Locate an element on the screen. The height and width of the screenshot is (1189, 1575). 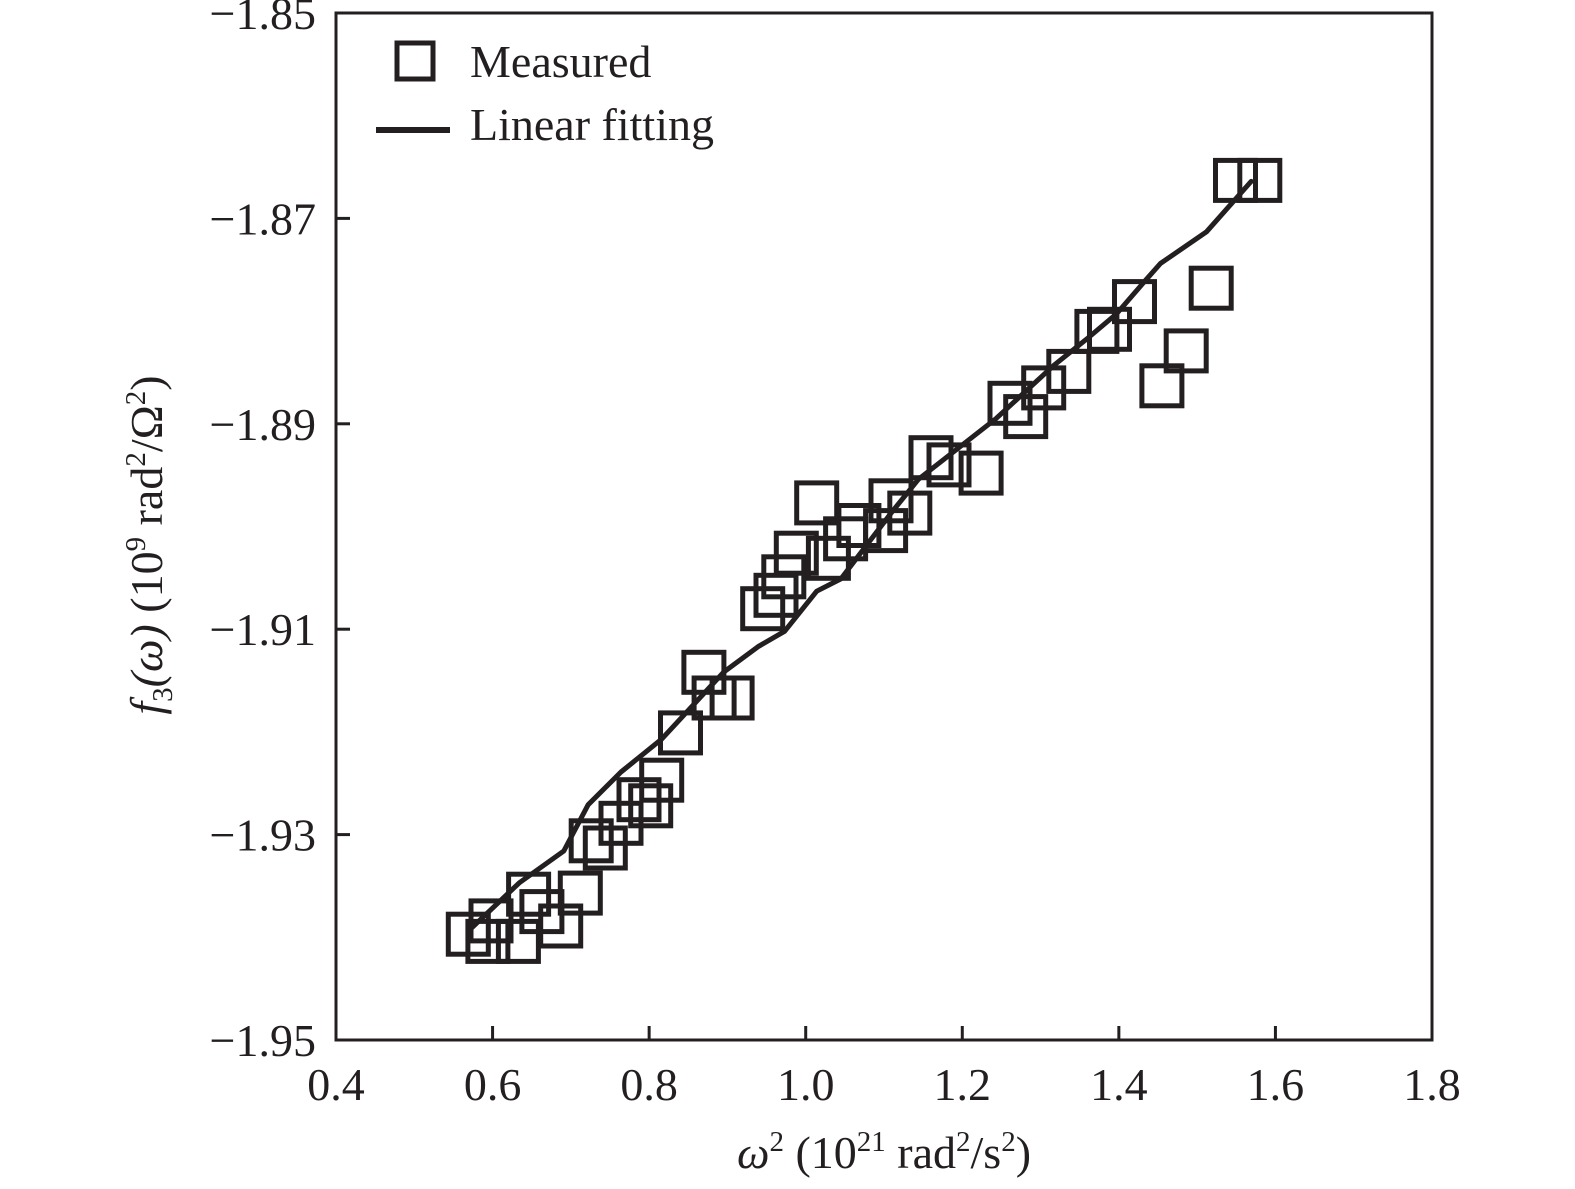
y-tick-label: −1.95 is located at coordinates (263, 1040).